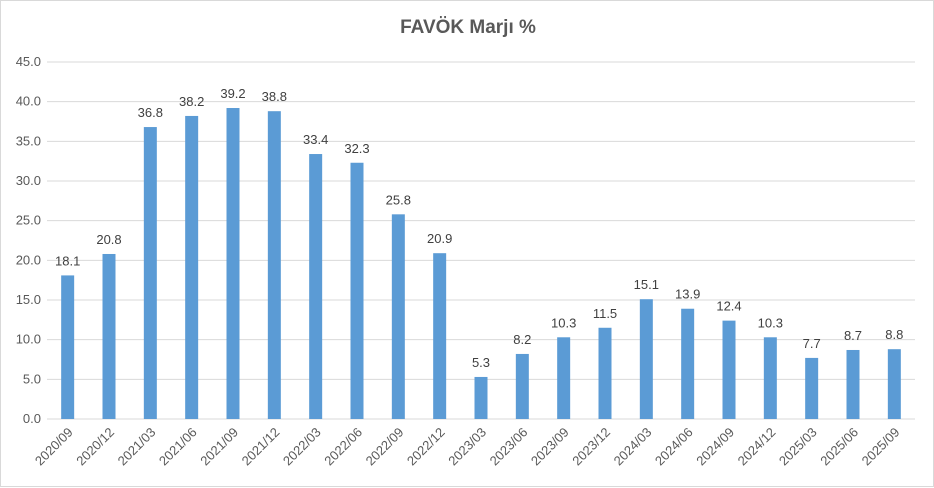 Image resolution: width=934 pixels, height=488 pixels. I want to click on x-tick-label: 2025/09, so click(881, 447).